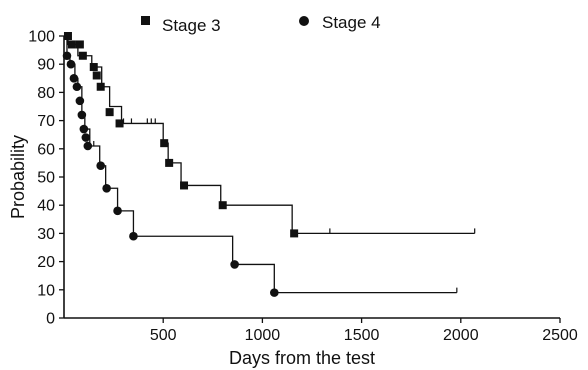  I want to click on x-tick-label: 2000, so click(461, 335).